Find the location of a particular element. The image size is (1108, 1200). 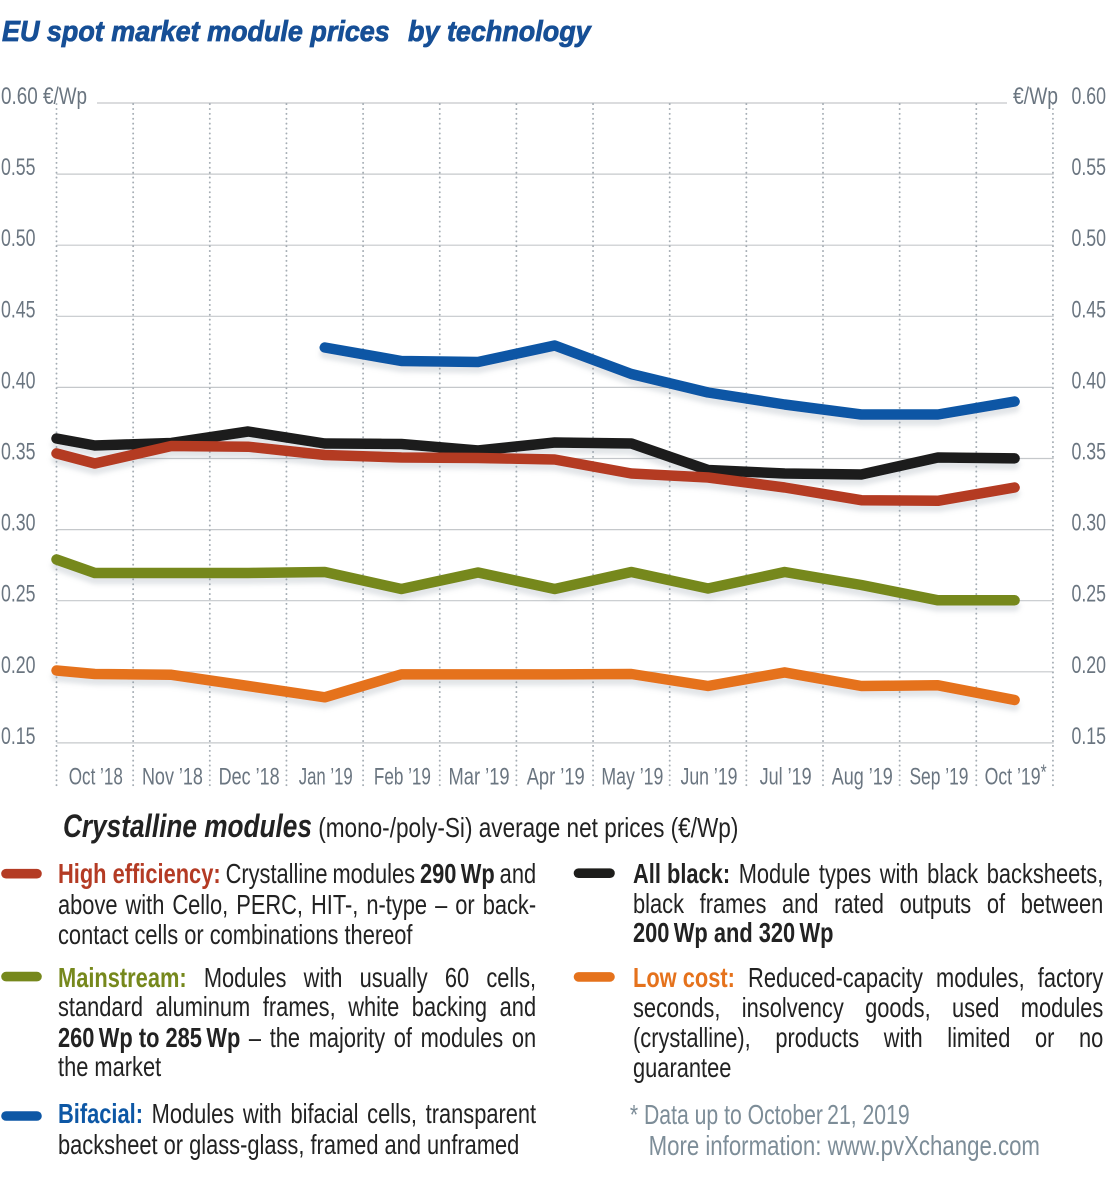

svg-text: Apr ’19 is located at coordinates (556, 776).